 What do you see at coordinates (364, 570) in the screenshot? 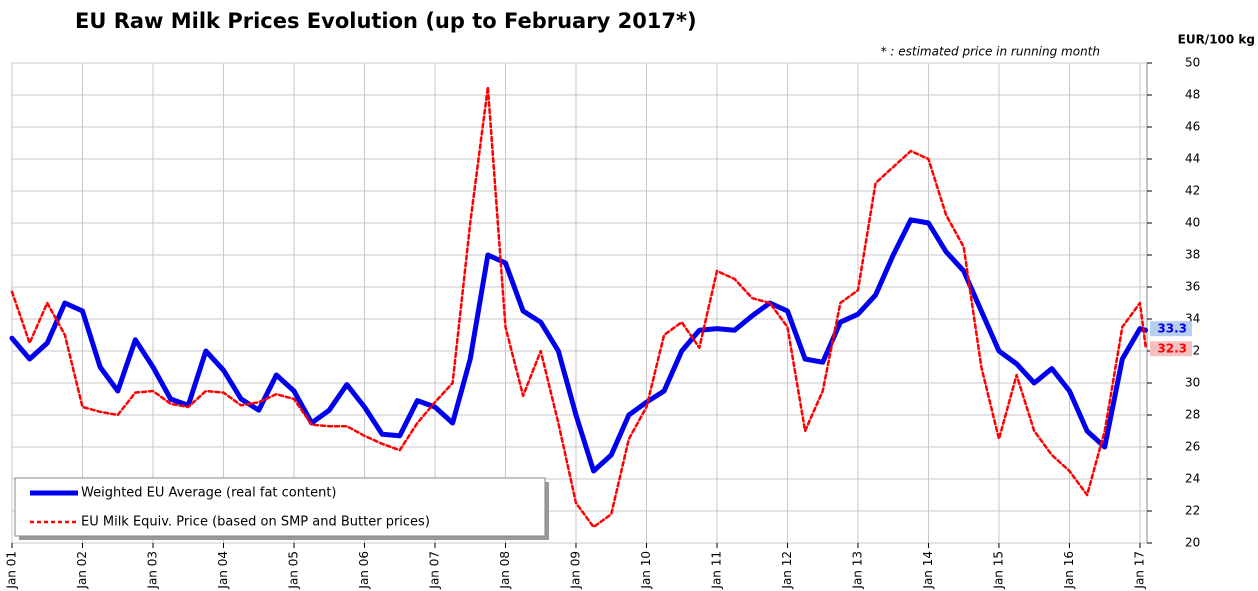
I see `x-tick-label: Jan 06` at bounding box center [364, 570].